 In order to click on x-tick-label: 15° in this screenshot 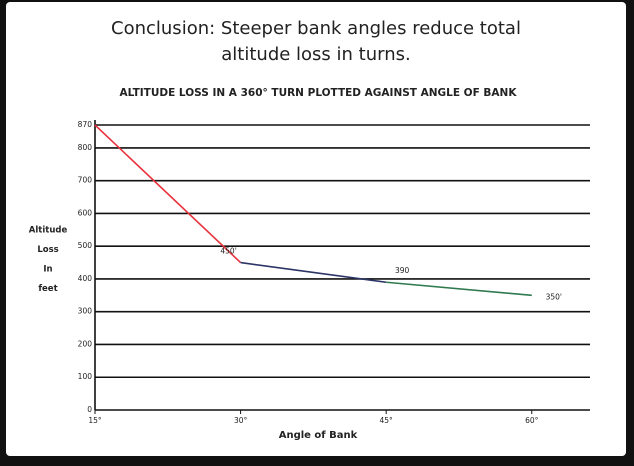, I will do `click(95, 420)`.